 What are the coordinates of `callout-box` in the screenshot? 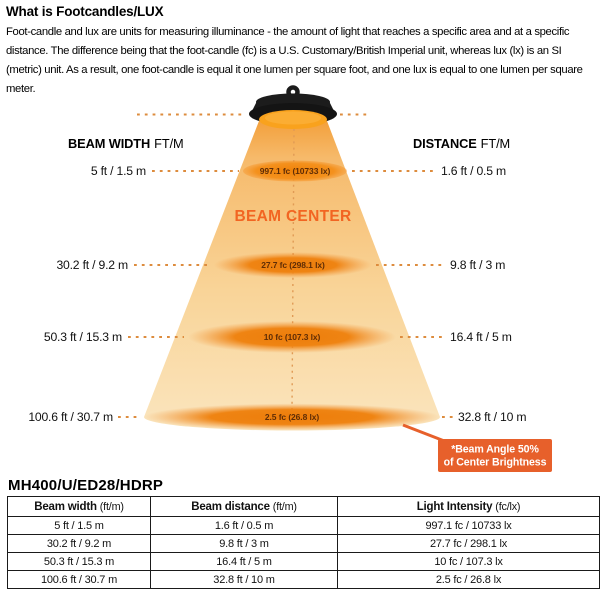 It's located at (495, 455).